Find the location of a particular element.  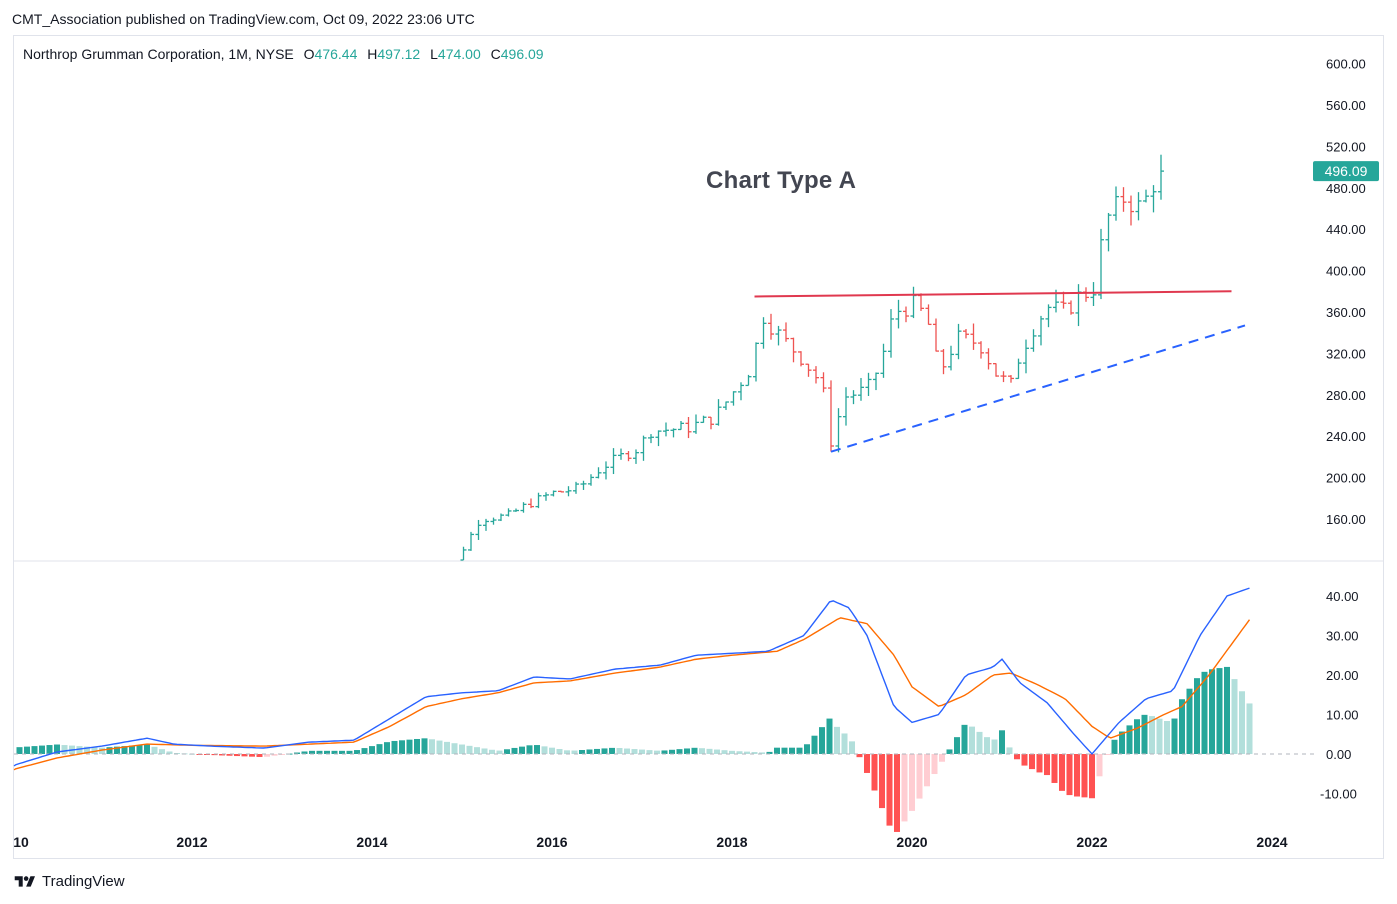

tradingview-logo: TradingView is located at coordinates (68, 881).